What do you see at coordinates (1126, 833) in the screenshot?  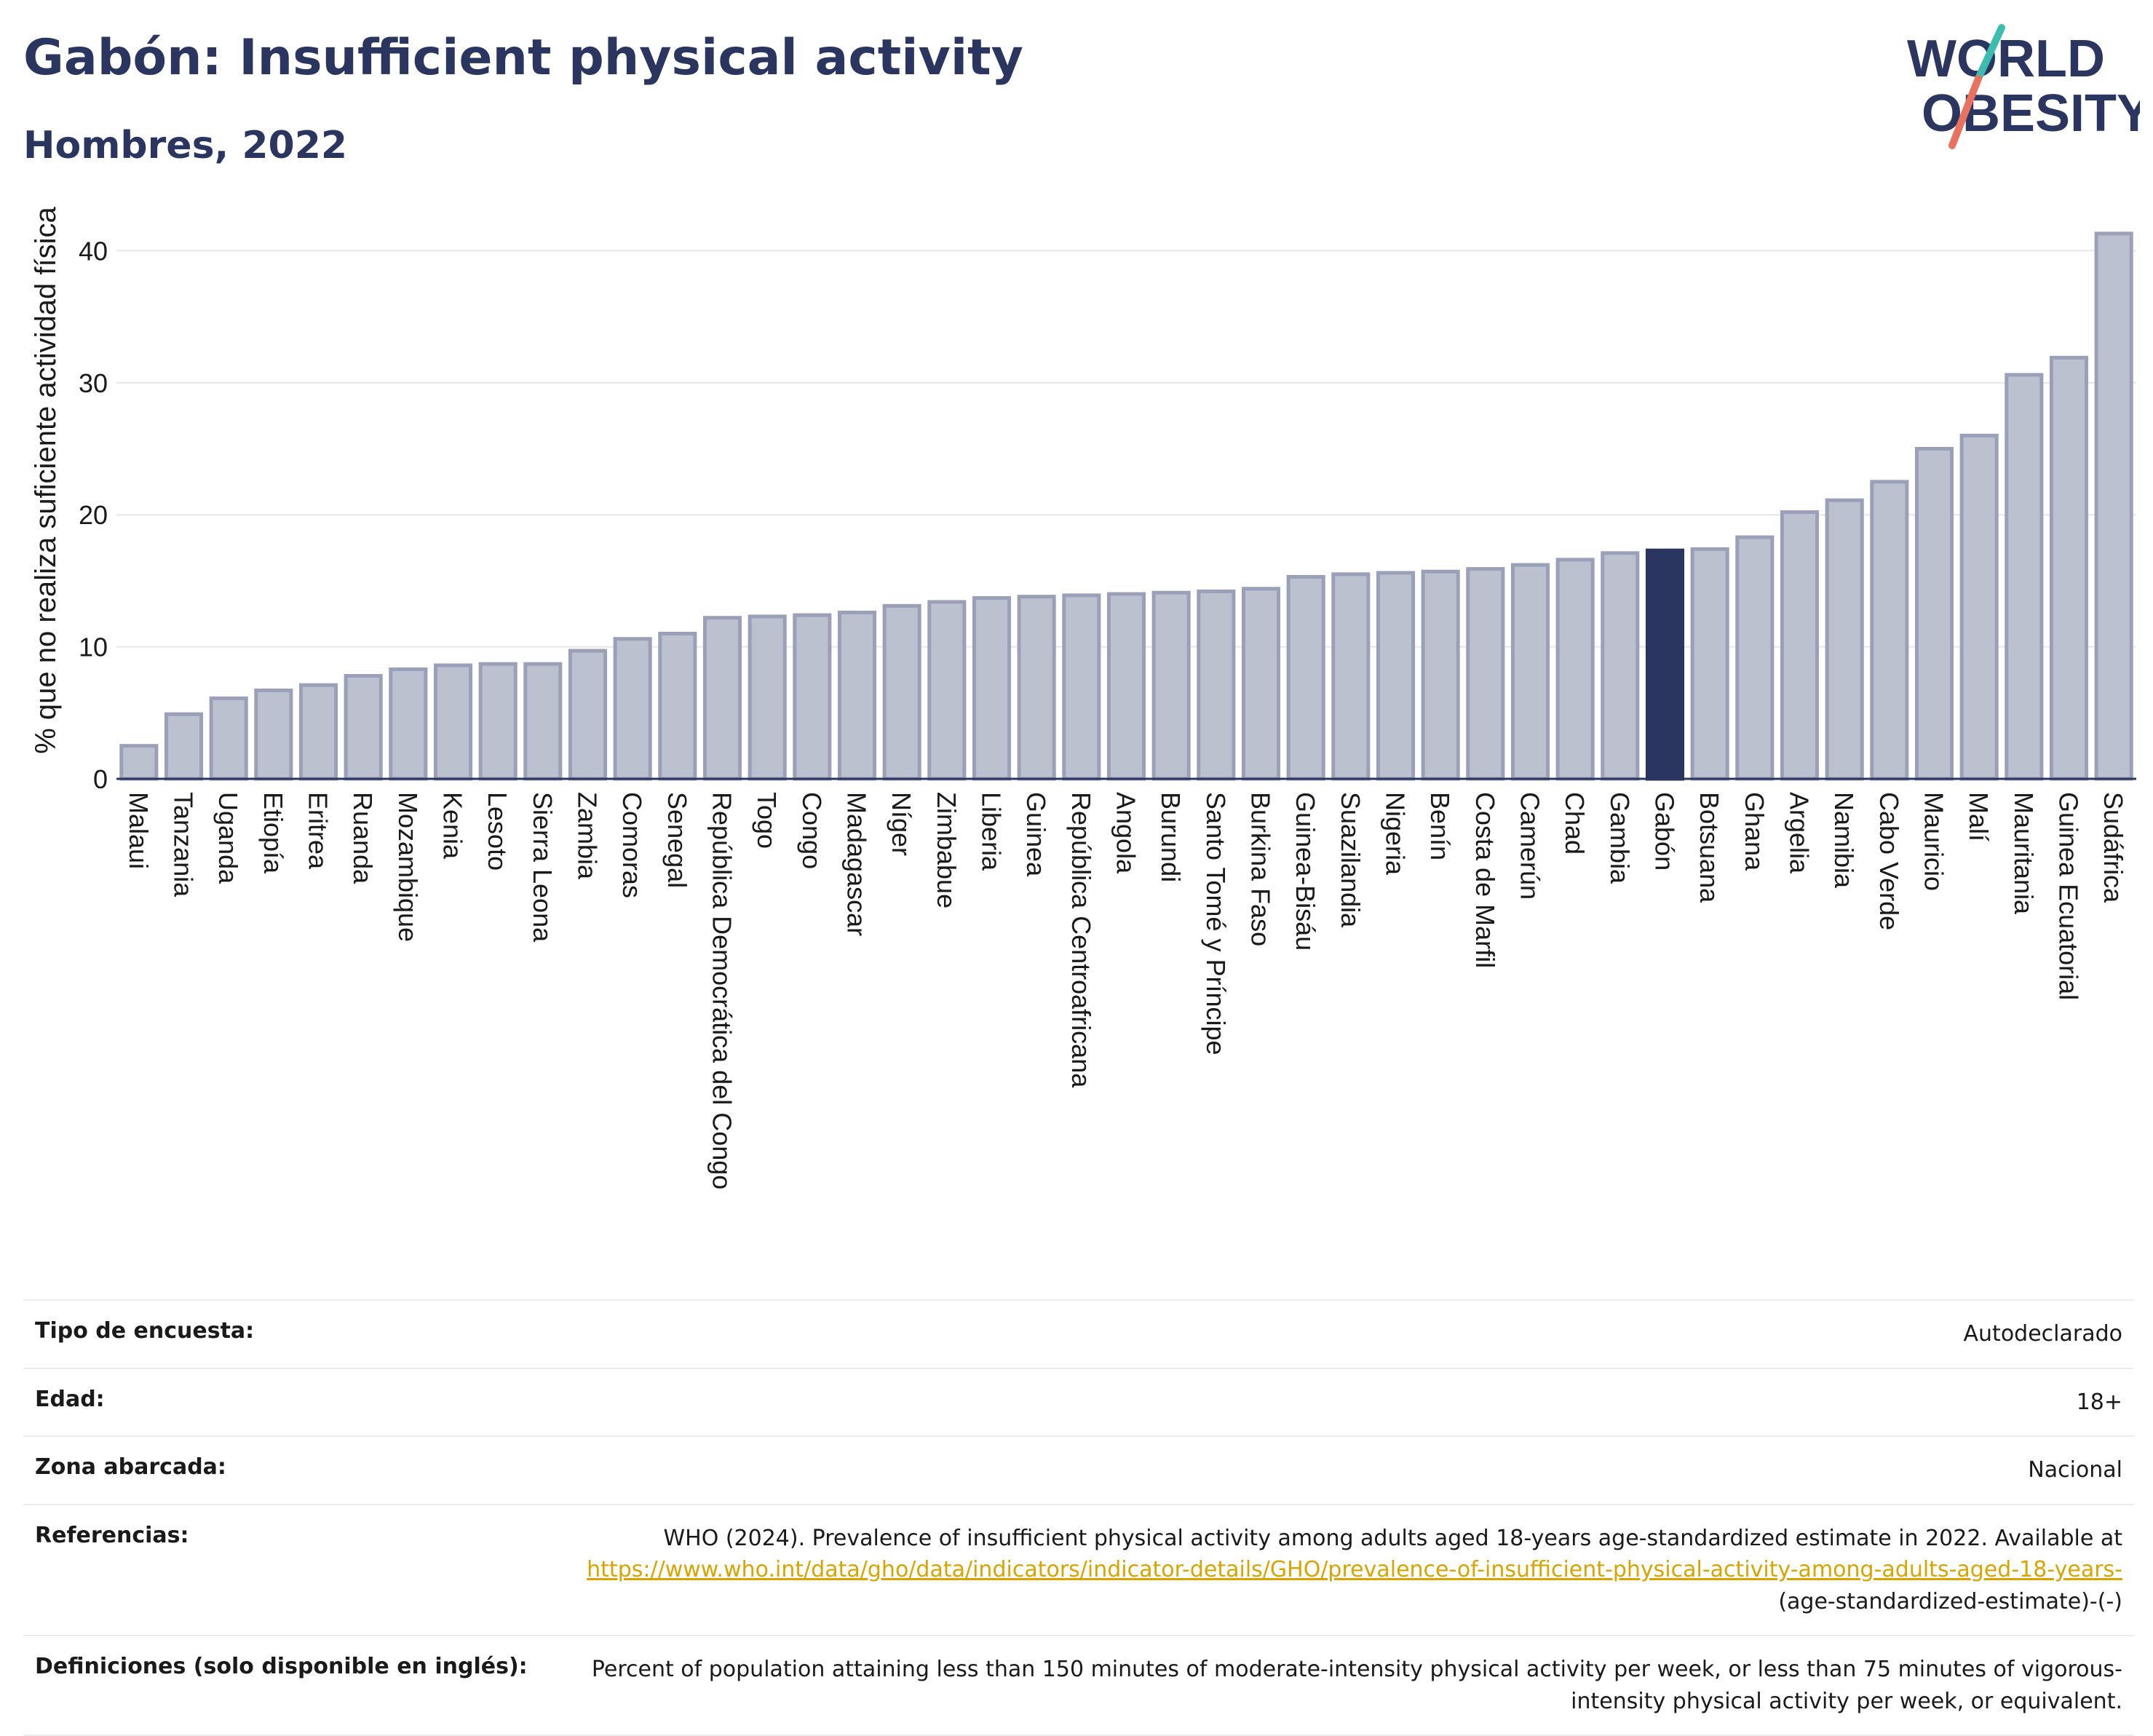 I see `x-tick-label: Angola` at bounding box center [1126, 833].